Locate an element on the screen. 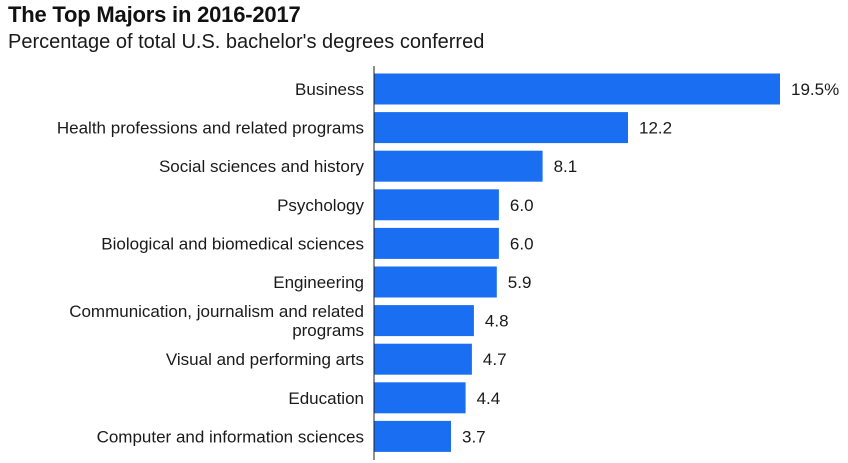 This screenshot has height=463, width=848. category-label: Business is located at coordinates (329, 89).